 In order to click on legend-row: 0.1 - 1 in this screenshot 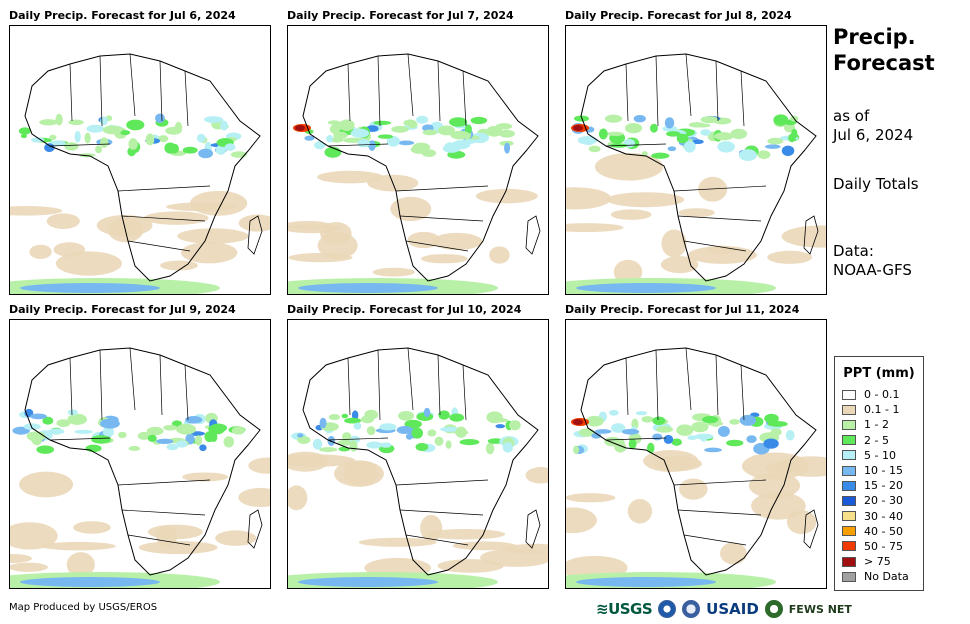, I will do `click(882, 409)`.